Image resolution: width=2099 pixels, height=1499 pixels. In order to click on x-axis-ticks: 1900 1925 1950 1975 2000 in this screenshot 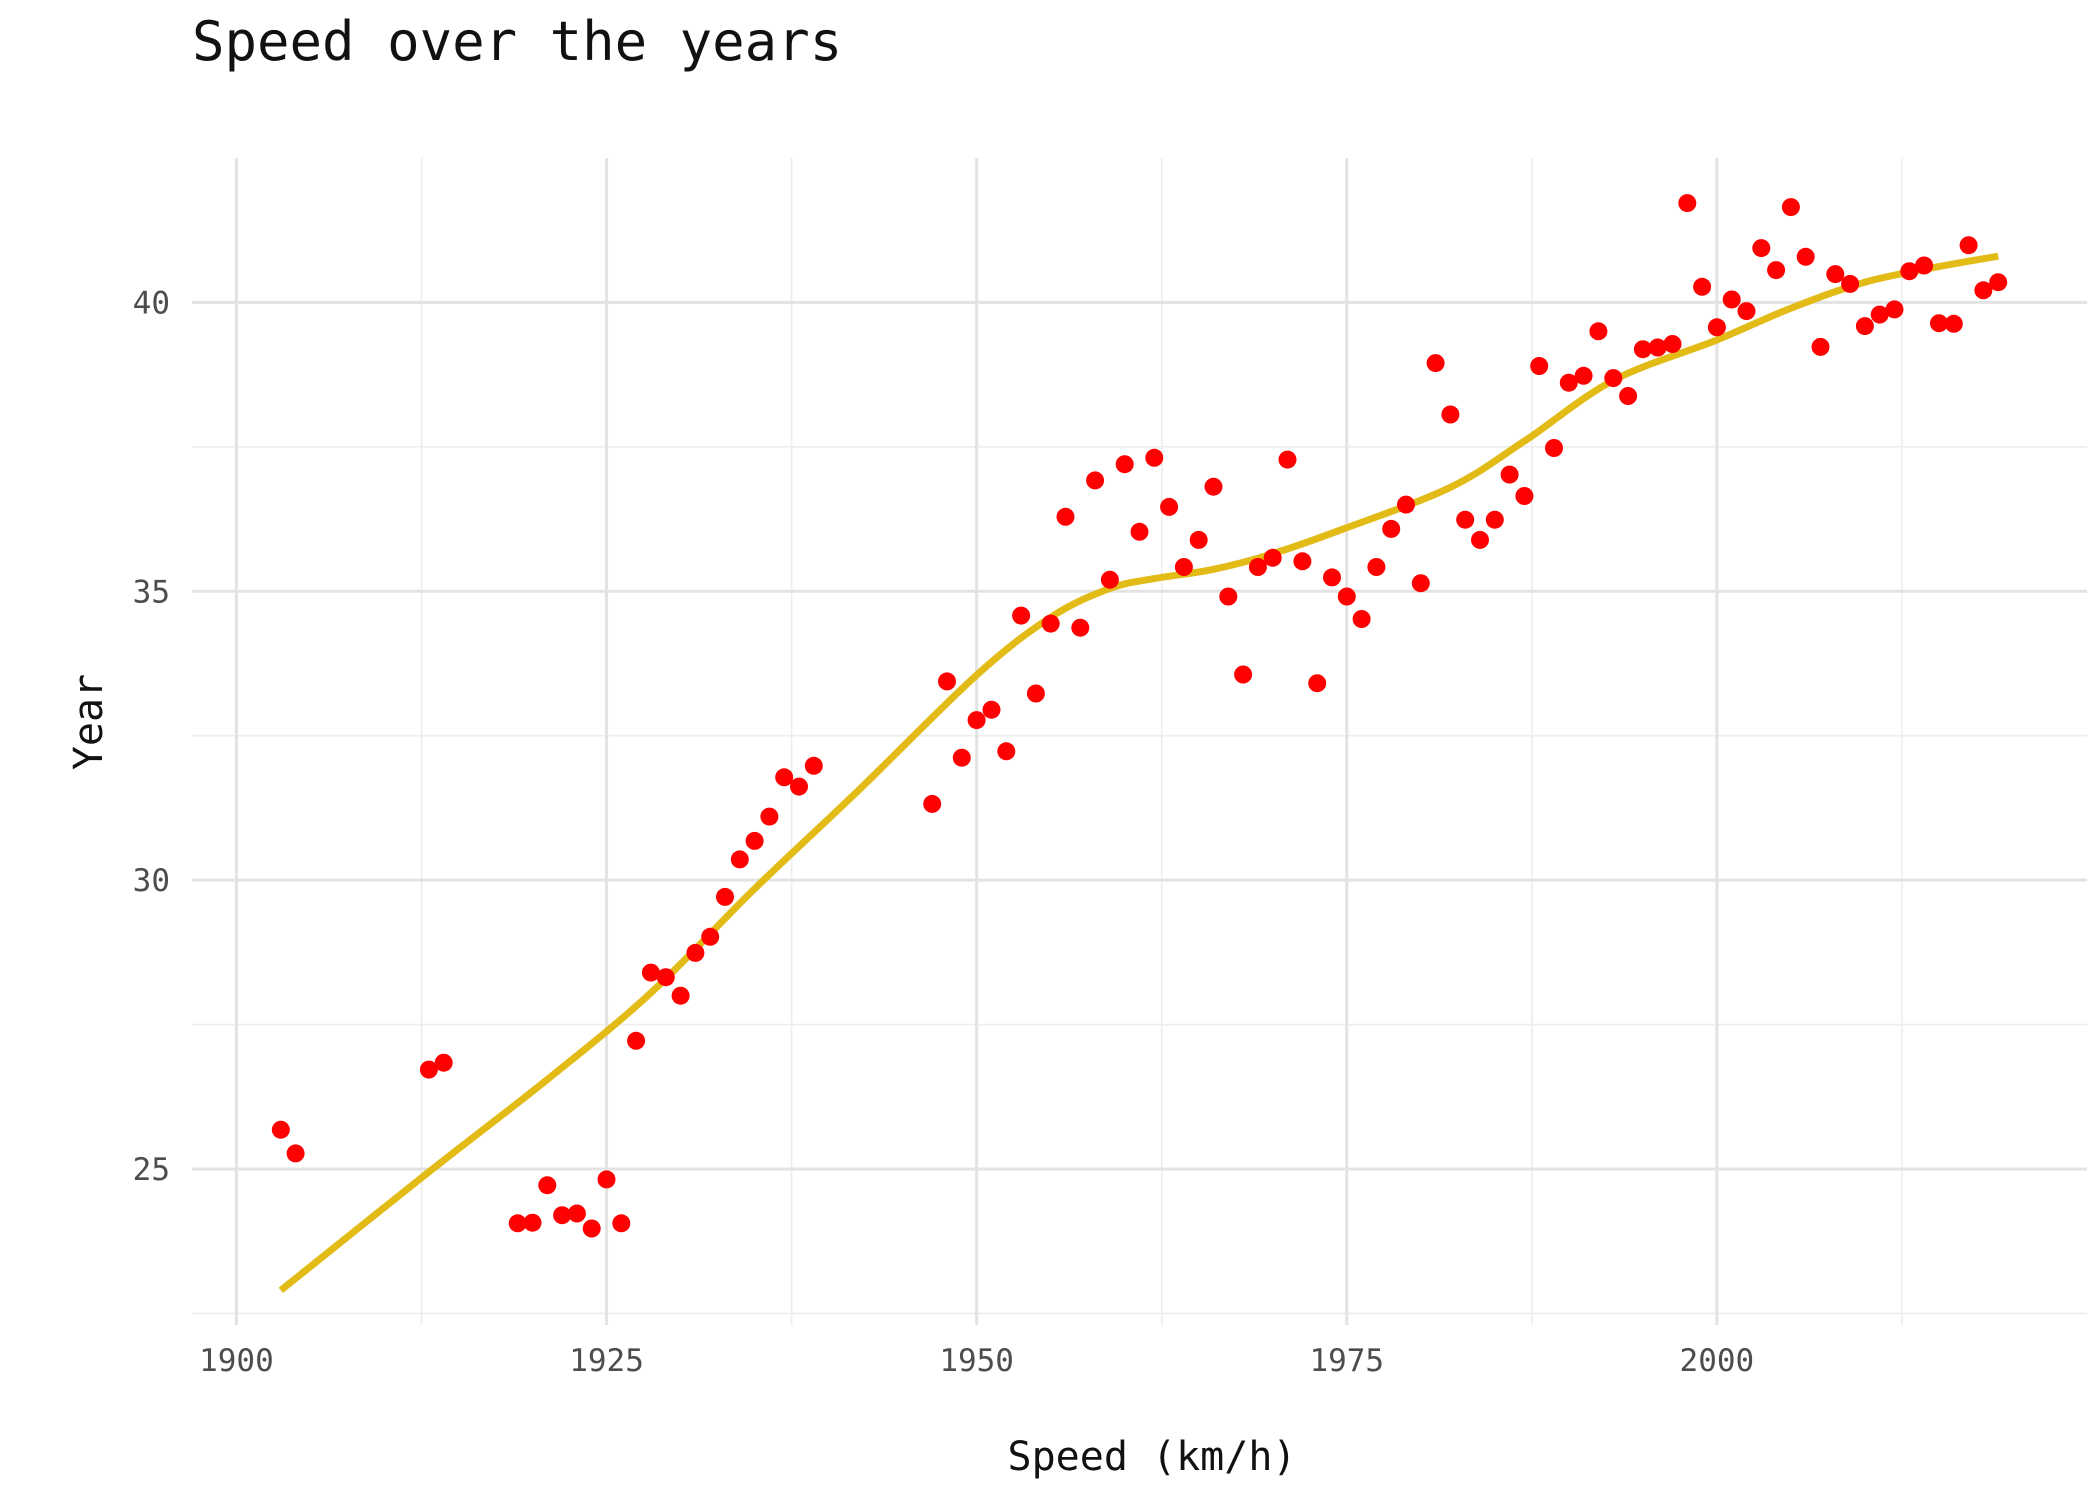, I will do `click(976, 1361)`.